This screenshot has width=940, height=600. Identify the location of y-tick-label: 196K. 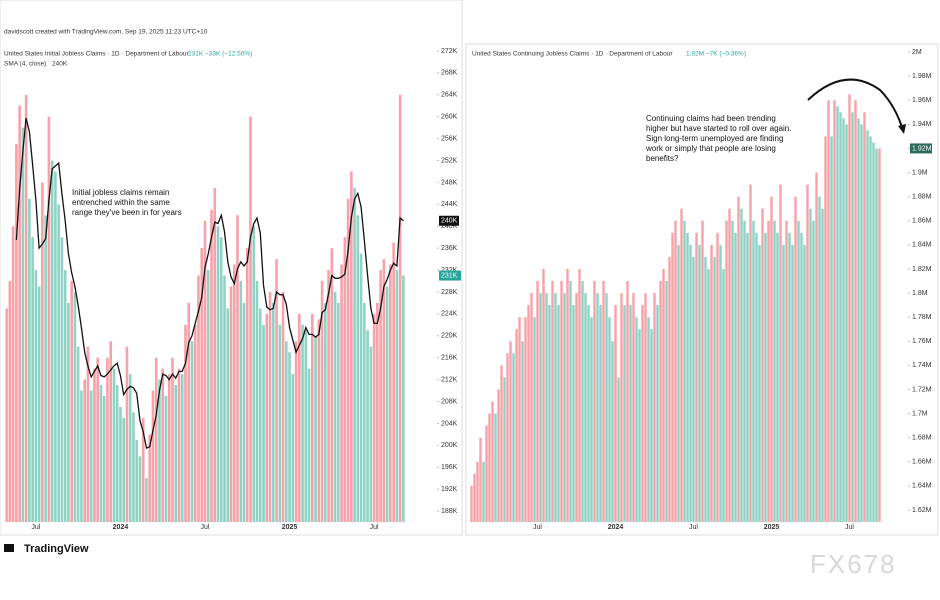
(449, 467).